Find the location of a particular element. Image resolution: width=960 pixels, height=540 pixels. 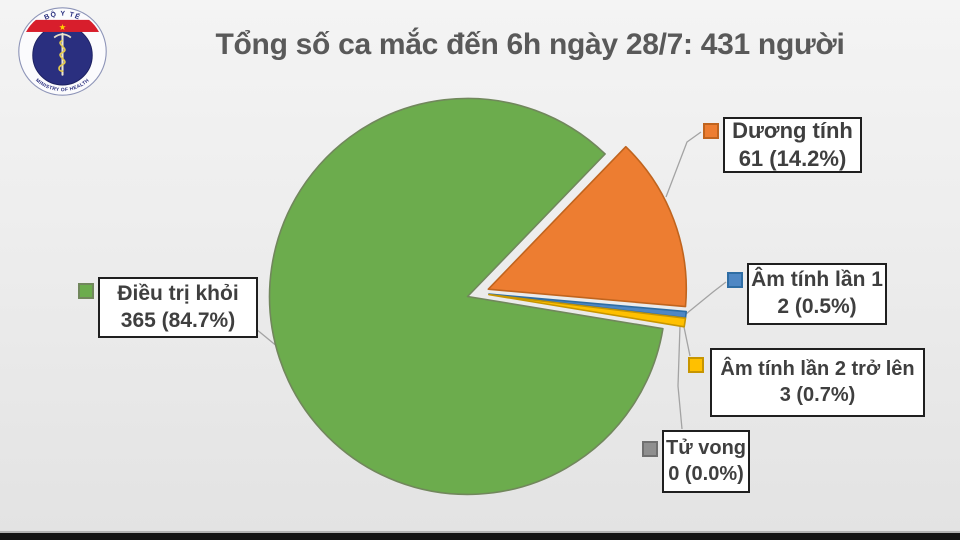

slide-bottom-edge is located at coordinates (480, 532).